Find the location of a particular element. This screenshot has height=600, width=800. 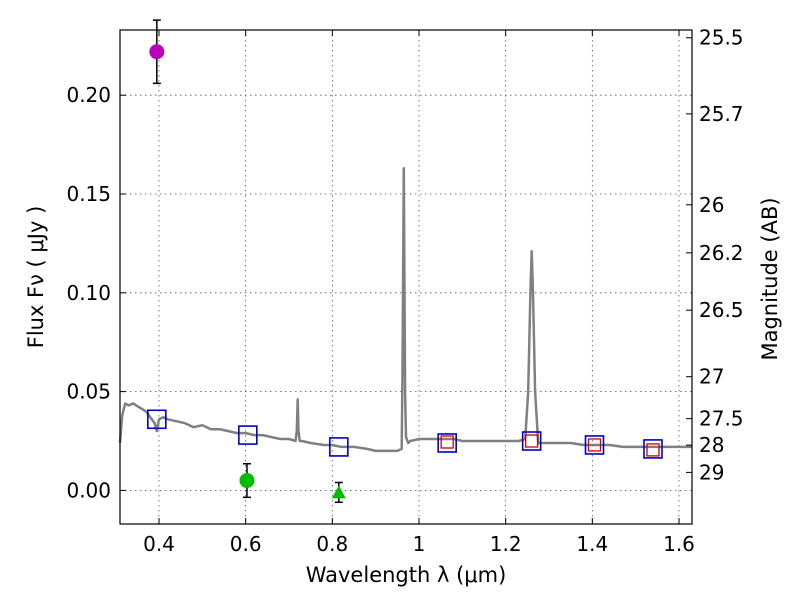

mag-tick-label: 26.2 is located at coordinates (721, 253).